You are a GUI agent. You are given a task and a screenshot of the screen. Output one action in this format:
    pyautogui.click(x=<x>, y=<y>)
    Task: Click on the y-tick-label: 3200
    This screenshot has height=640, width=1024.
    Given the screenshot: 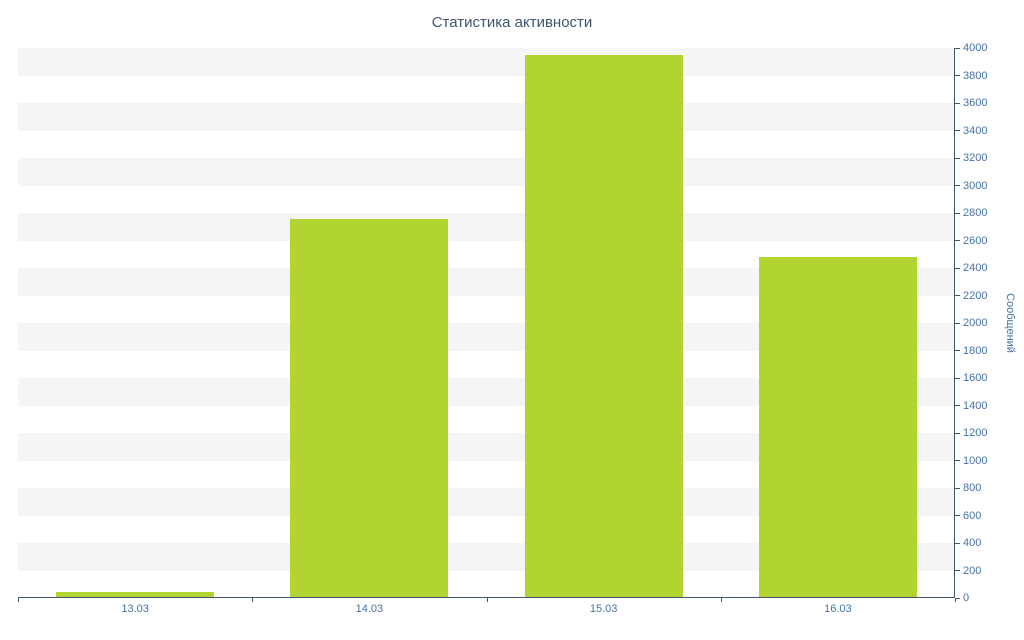 What is the action you would take?
    pyautogui.click(x=975, y=158)
    